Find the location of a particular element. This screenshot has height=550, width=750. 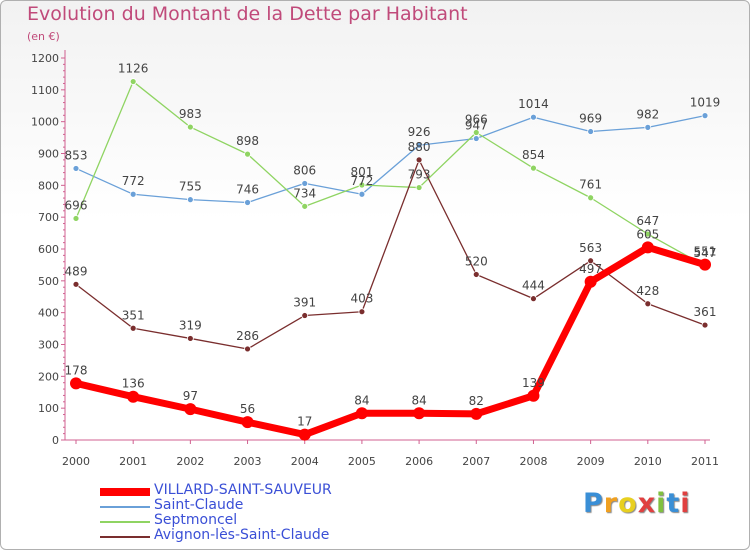

x-tick-label: 2000 is located at coordinates (76, 461).